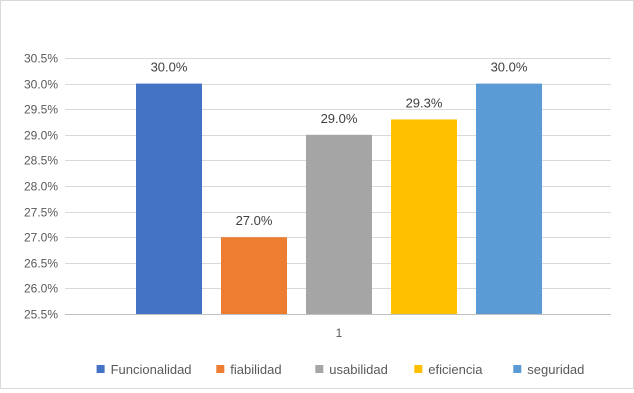 The height and width of the screenshot is (393, 634). Describe the element at coordinates (169, 198) in the screenshot. I see `bar-funcionalidad` at that location.